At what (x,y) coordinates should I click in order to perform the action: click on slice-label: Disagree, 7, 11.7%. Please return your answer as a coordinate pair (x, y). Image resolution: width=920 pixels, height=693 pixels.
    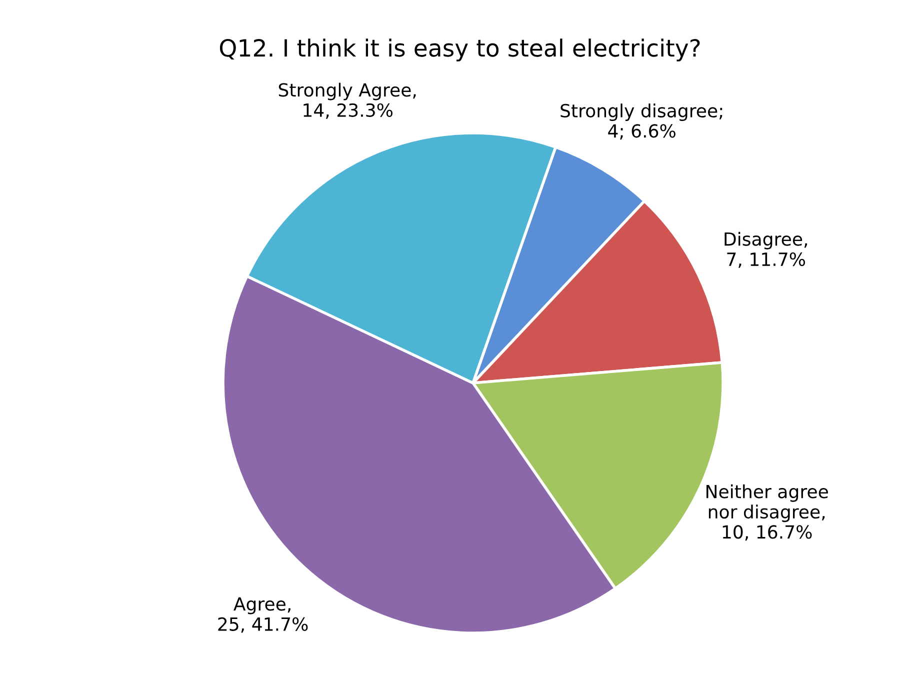
    Looking at the image, I should click on (765, 250).